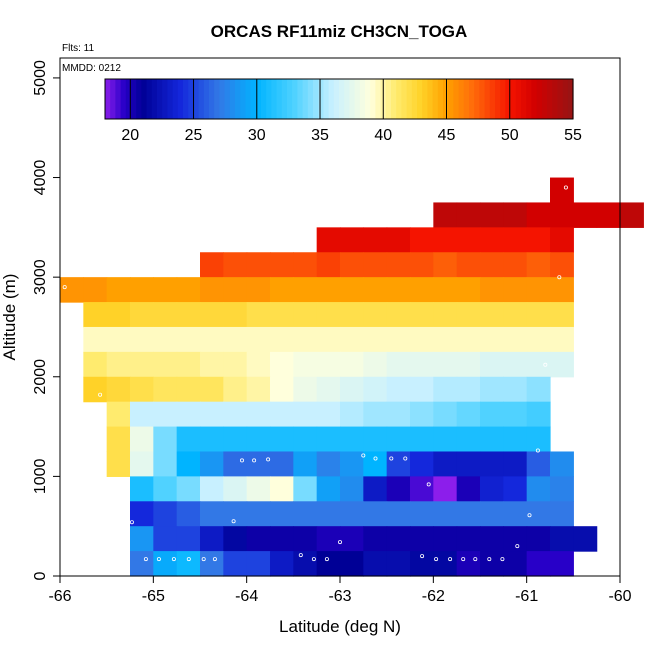 This screenshot has width=650, height=650. Describe the element at coordinates (383, 135) in the screenshot. I see `colorbar-tick-label: 40` at that location.